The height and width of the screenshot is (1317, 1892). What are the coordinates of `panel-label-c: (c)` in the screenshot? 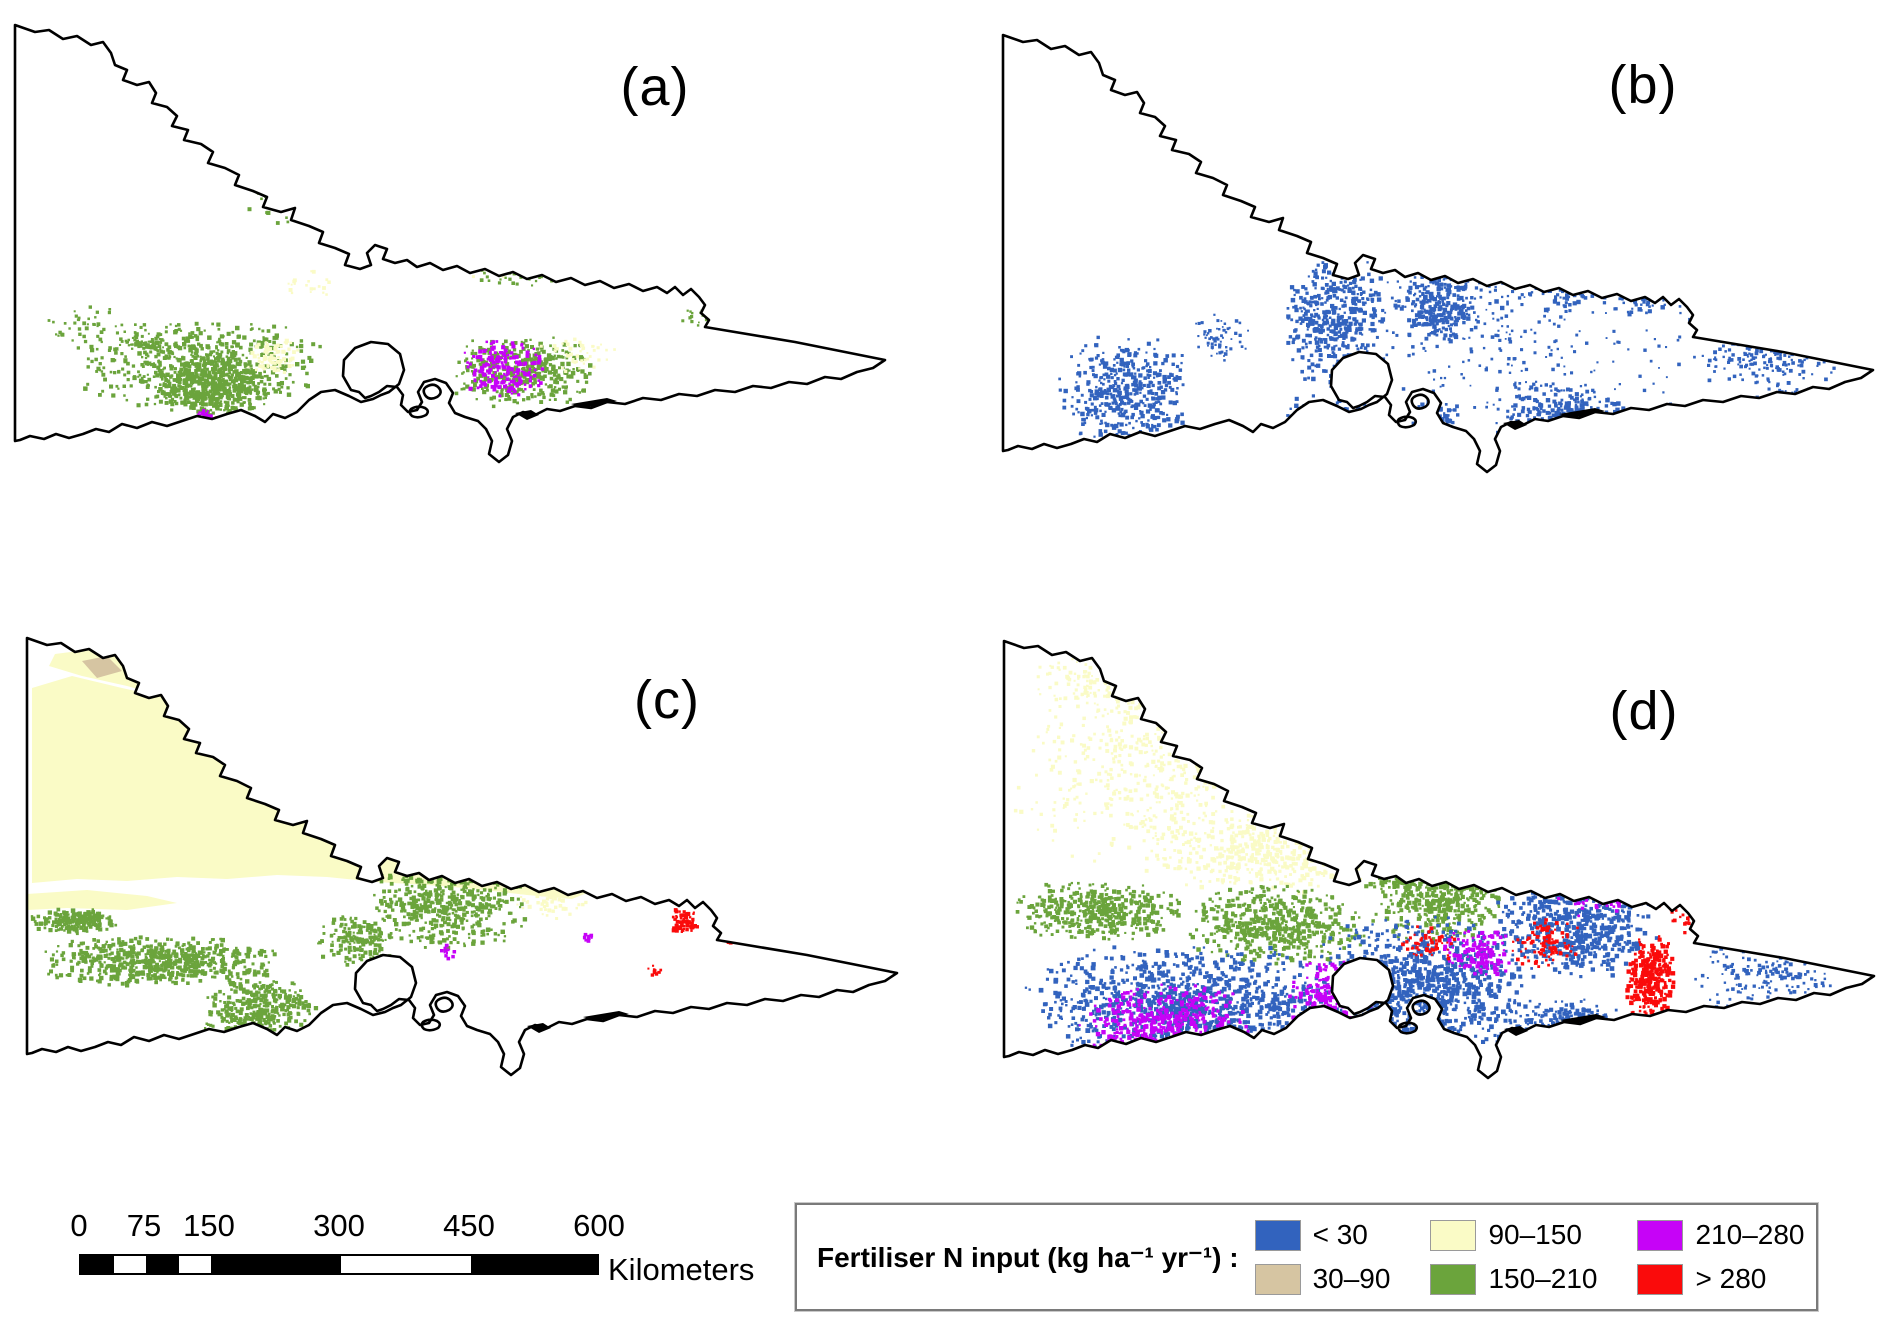 It's located at (667, 700).